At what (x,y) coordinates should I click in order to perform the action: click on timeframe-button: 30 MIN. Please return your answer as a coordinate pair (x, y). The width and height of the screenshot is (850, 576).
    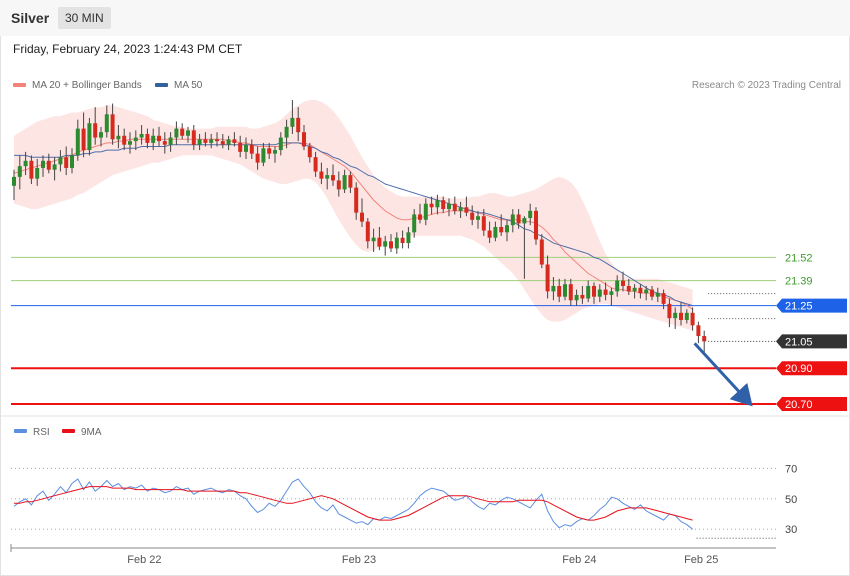
    Looking at the image, I should click on (84, 18).